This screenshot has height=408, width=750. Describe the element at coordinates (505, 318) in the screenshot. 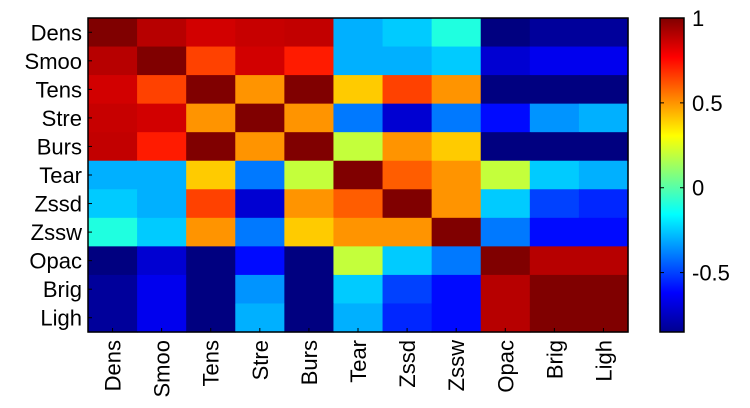

I see `heatmap-cell-ligh-opac` at that location.